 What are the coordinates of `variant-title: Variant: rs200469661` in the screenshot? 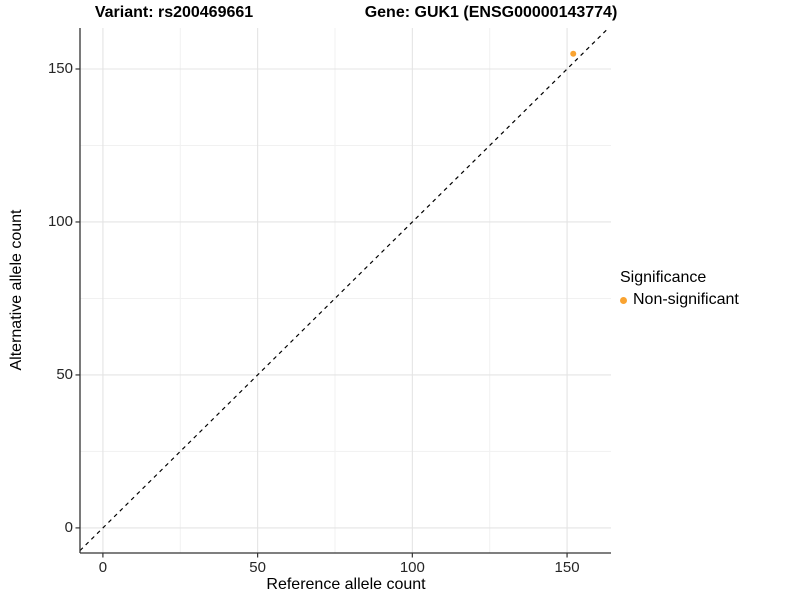 It's located at (174, 12).